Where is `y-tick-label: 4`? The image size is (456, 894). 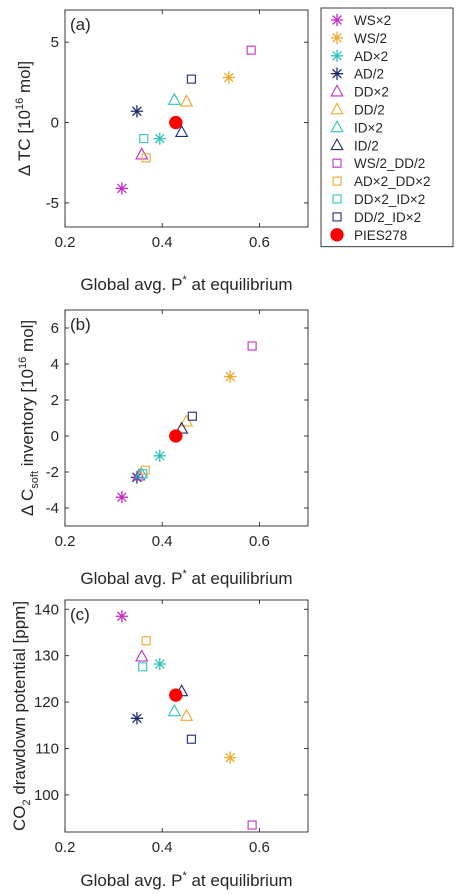
y-tick-label: 4 is located at coordinates (55, 364).